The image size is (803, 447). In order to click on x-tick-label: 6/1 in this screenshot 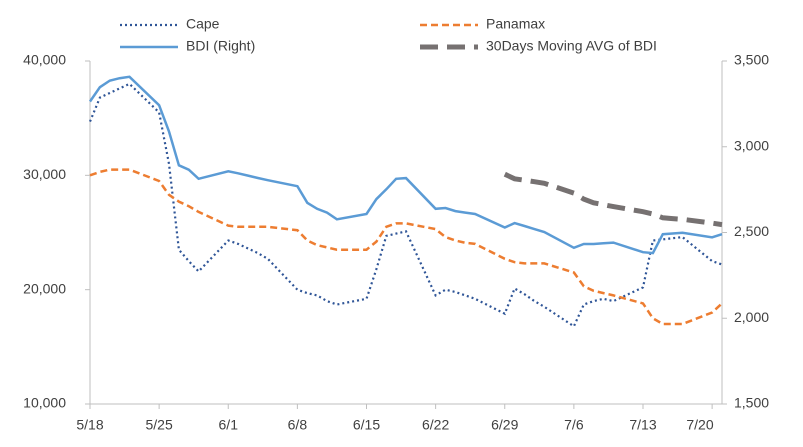, I will do `click(229, 425)`.